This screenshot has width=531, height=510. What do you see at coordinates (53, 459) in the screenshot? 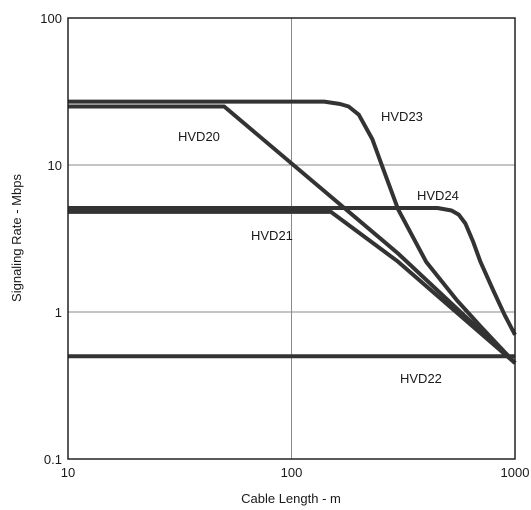
I see `y-tick-label: 0.1` at bounding box center [53, 459].